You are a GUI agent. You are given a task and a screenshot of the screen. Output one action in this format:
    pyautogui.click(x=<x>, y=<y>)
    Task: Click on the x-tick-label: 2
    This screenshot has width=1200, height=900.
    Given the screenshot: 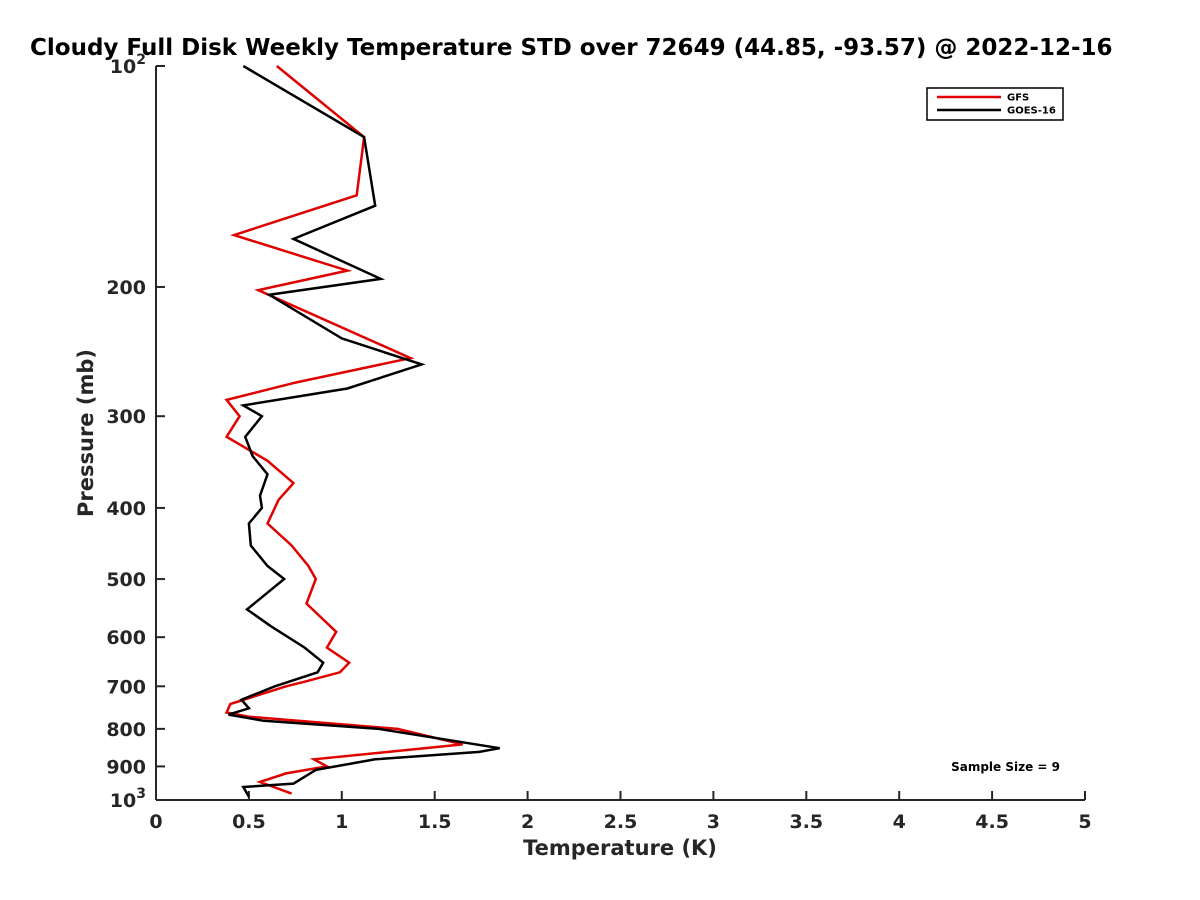 What is the action you would take?
    pyautogui.click(x=527, y=822)
    